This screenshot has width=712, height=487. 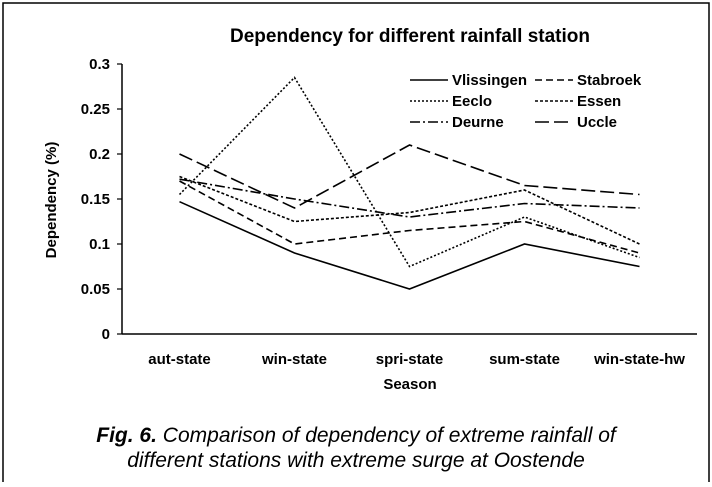 What do you see at coordinates (126, 435) in the screenshot?
I see `caption-label: Fig. 6.` at bounding box center [126, 435].